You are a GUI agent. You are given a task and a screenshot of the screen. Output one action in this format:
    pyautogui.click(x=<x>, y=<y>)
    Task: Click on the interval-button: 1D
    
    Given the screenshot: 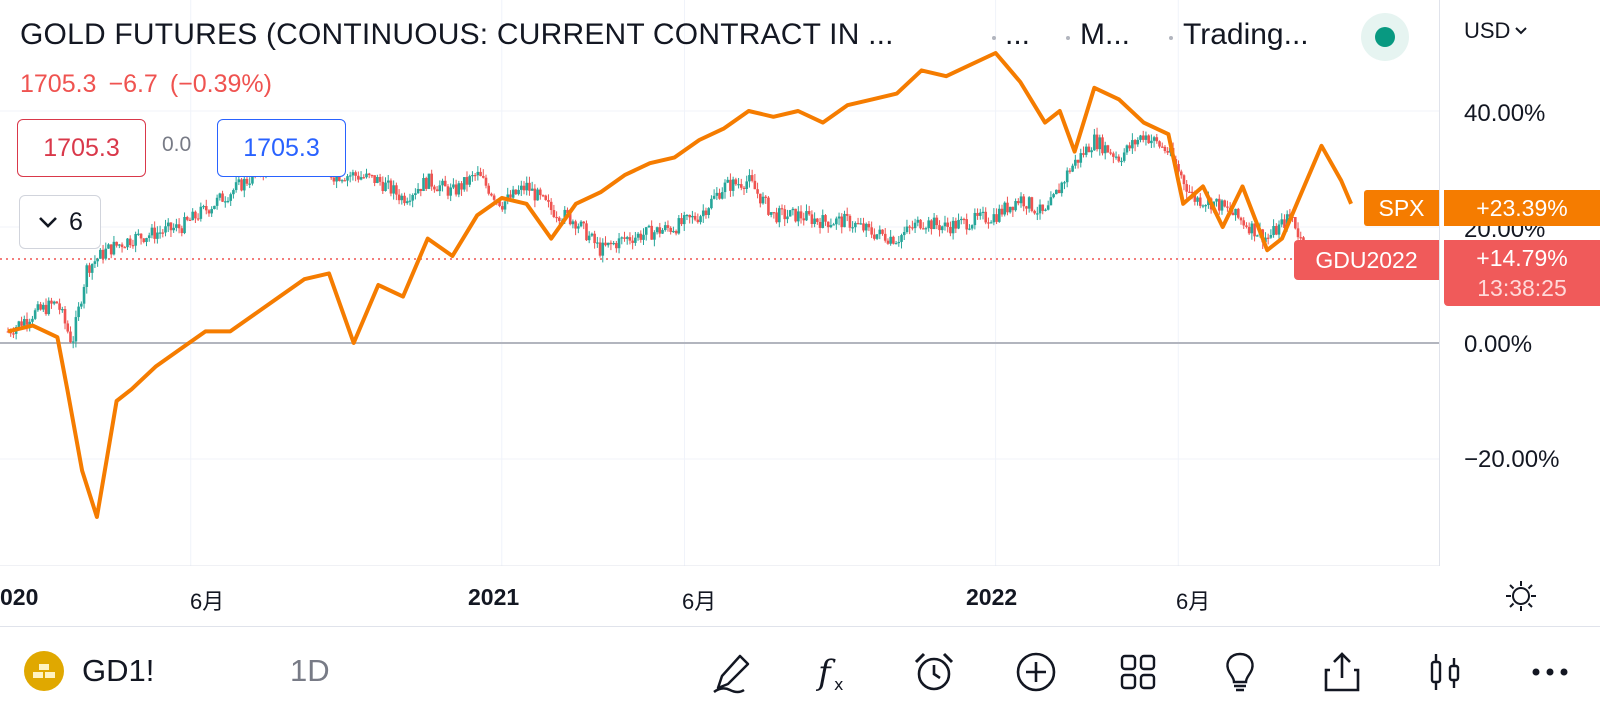 What is the action you would take?
    pyautogui.click(x=310, y=670)
    